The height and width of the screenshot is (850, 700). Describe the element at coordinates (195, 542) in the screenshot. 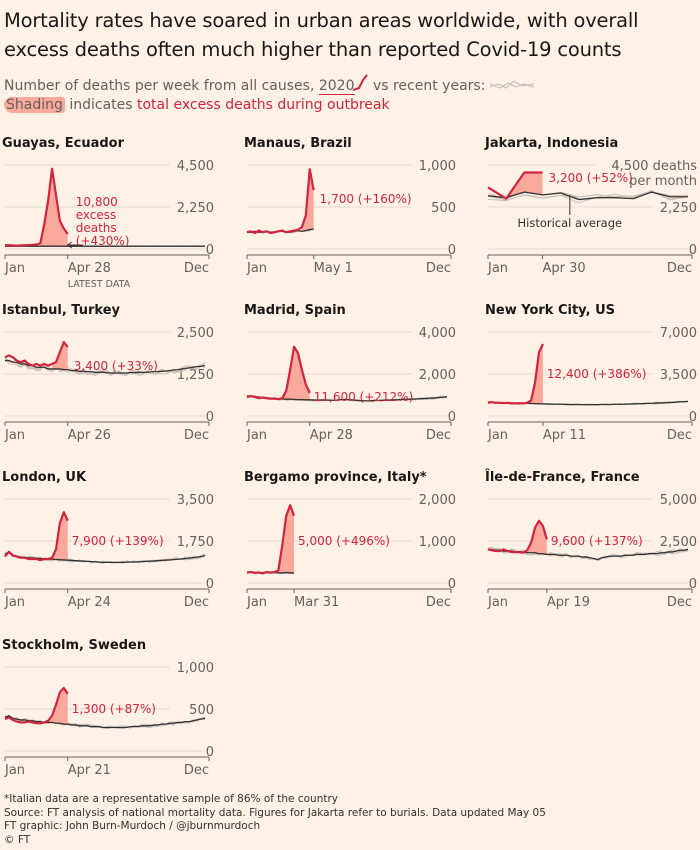

I see `y-tick-label: 1,750` at that location.